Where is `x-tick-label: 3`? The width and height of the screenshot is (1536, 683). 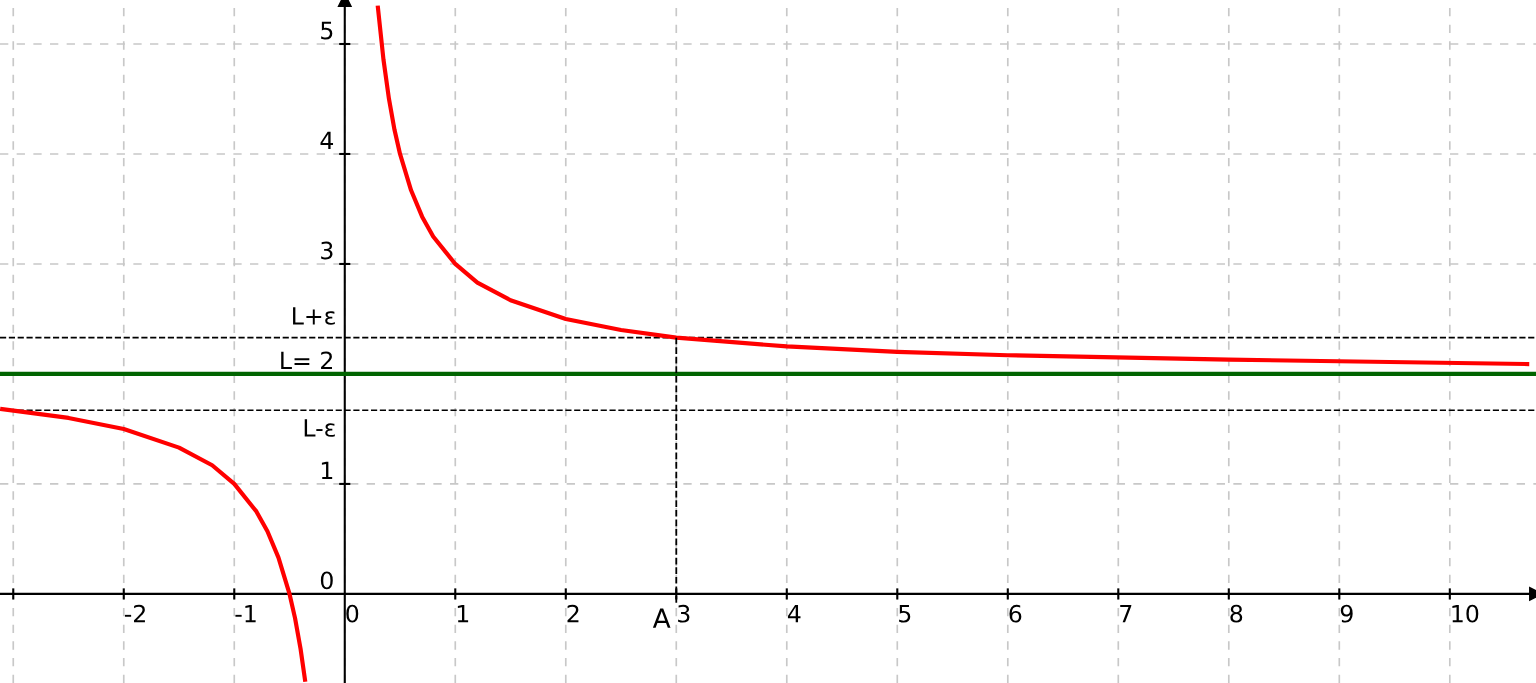
x-tick-label: 3 is located at coordinates (684, 613).